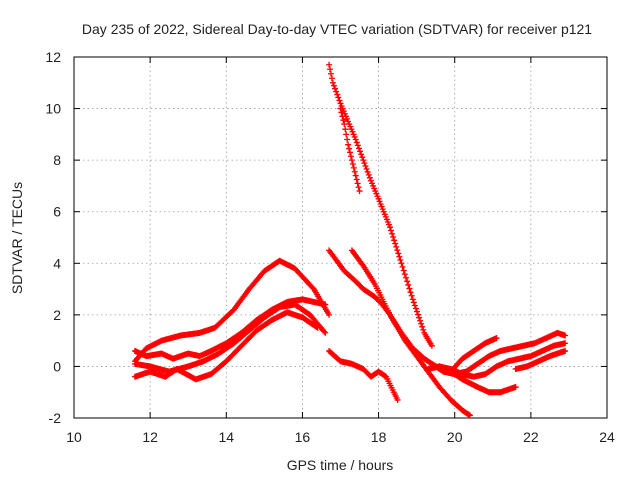  I want to click on y-tick-label: 6, so click(57, 212).